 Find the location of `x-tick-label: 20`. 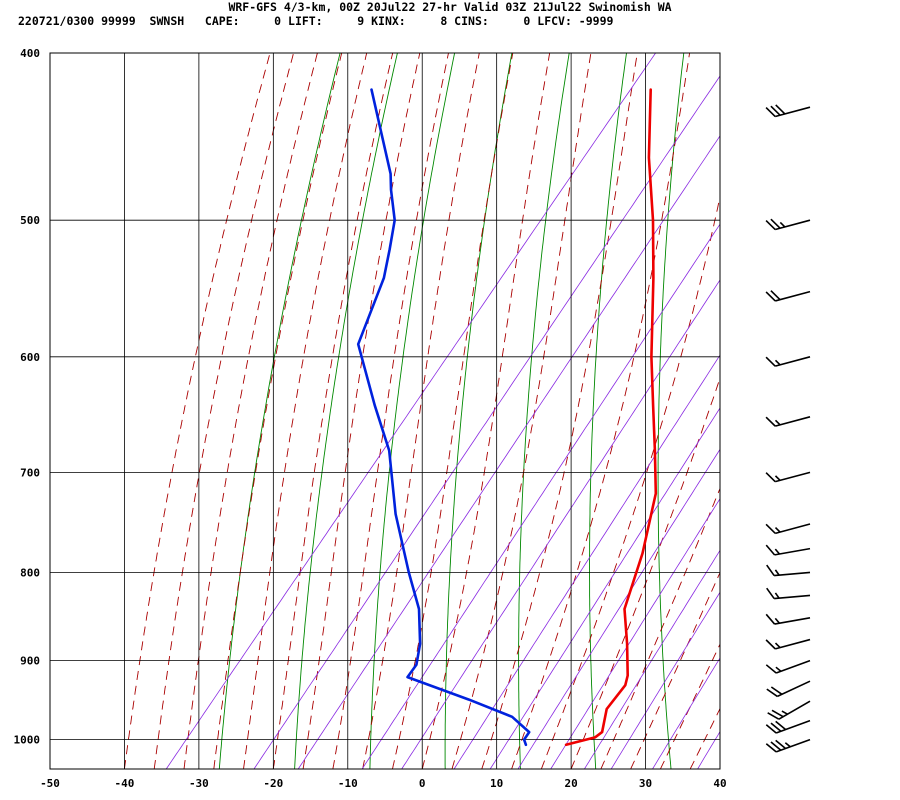

x-tick-label: 20 is located at coordinates (570, 783).